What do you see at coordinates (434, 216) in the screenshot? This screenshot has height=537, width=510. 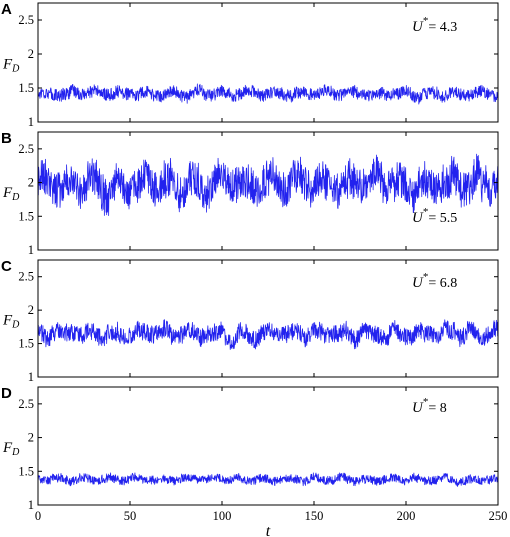 I see `reduced-velocity-annotation: U*= 5.5` at bounding box center [434, 216].